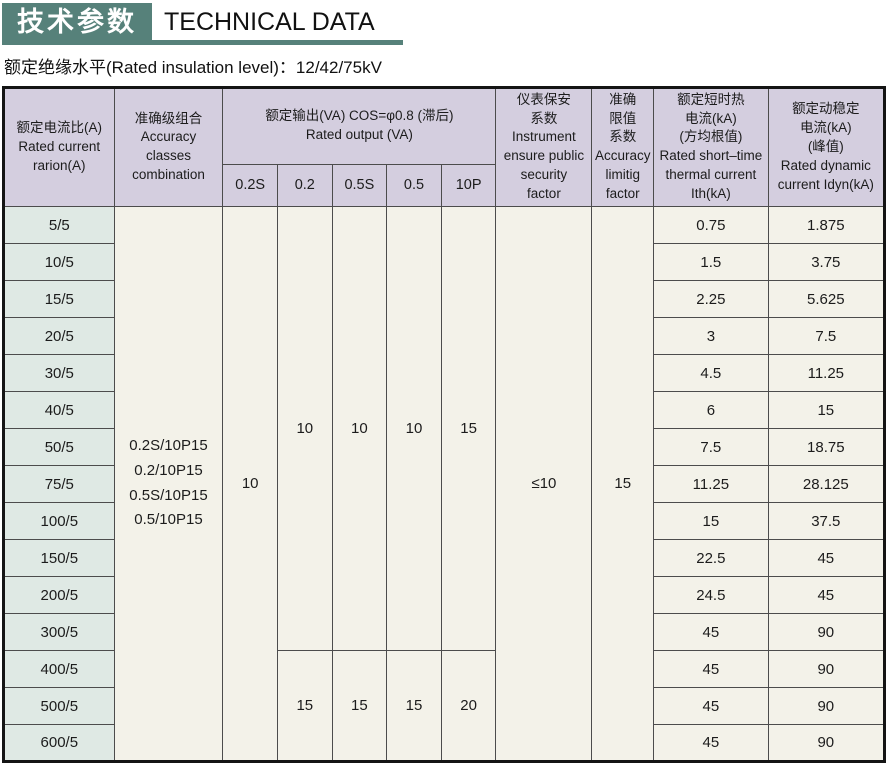 The height and width of the screenshot is (765, 890). I want to click on thermal-current-cell: 7.5, so click(711, 447).